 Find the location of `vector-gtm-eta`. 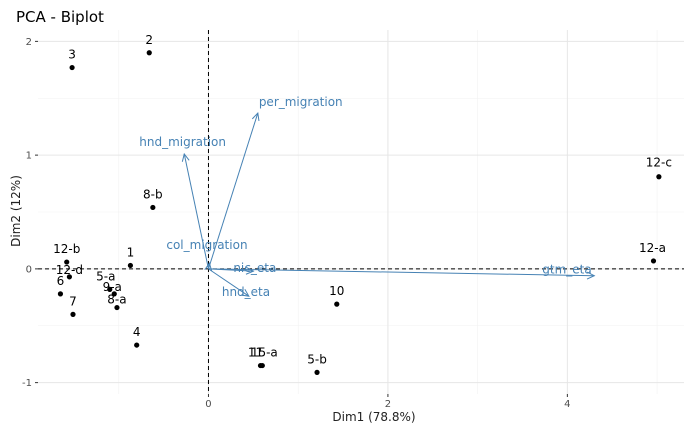

vector-gtm-eta is located at coordinates (401, 272).